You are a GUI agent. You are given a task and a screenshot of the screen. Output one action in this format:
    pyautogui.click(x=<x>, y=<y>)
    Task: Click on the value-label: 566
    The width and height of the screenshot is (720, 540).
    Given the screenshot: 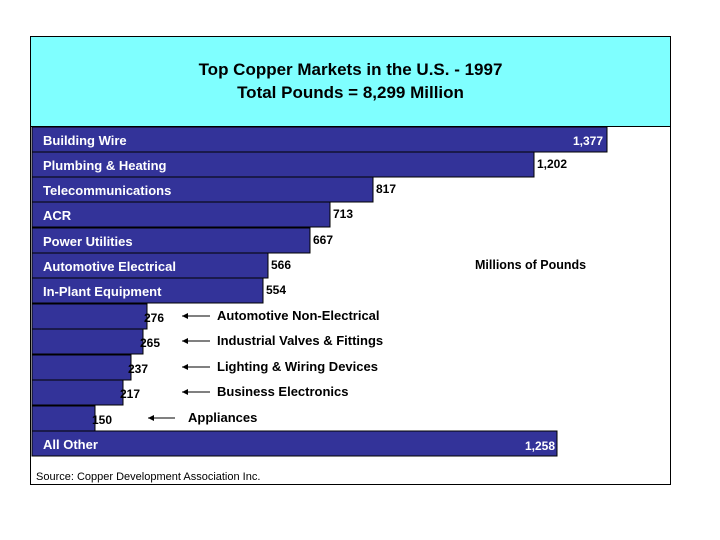 What is the action you would take?
    pyautogui.click(x=281, y=265)
    